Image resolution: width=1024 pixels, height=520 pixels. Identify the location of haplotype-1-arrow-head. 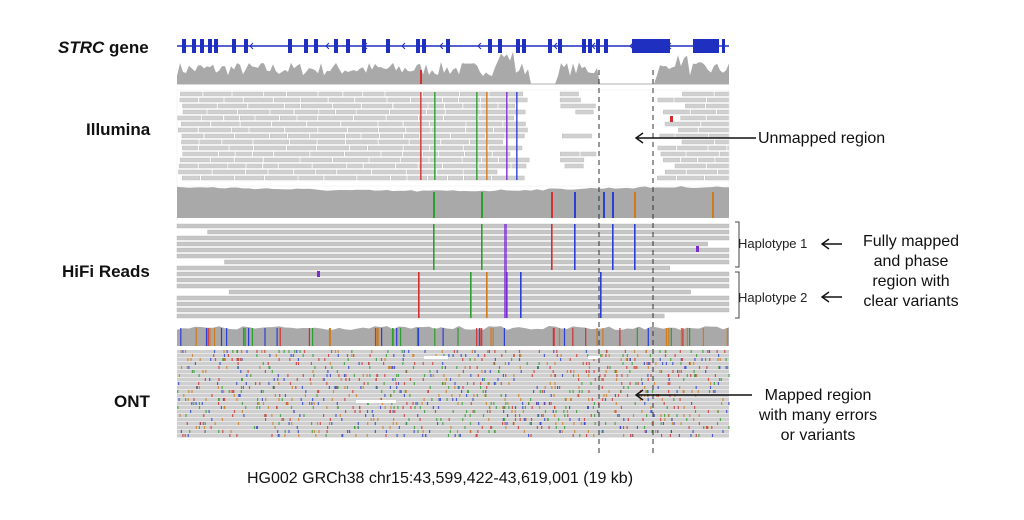
(825, 244).